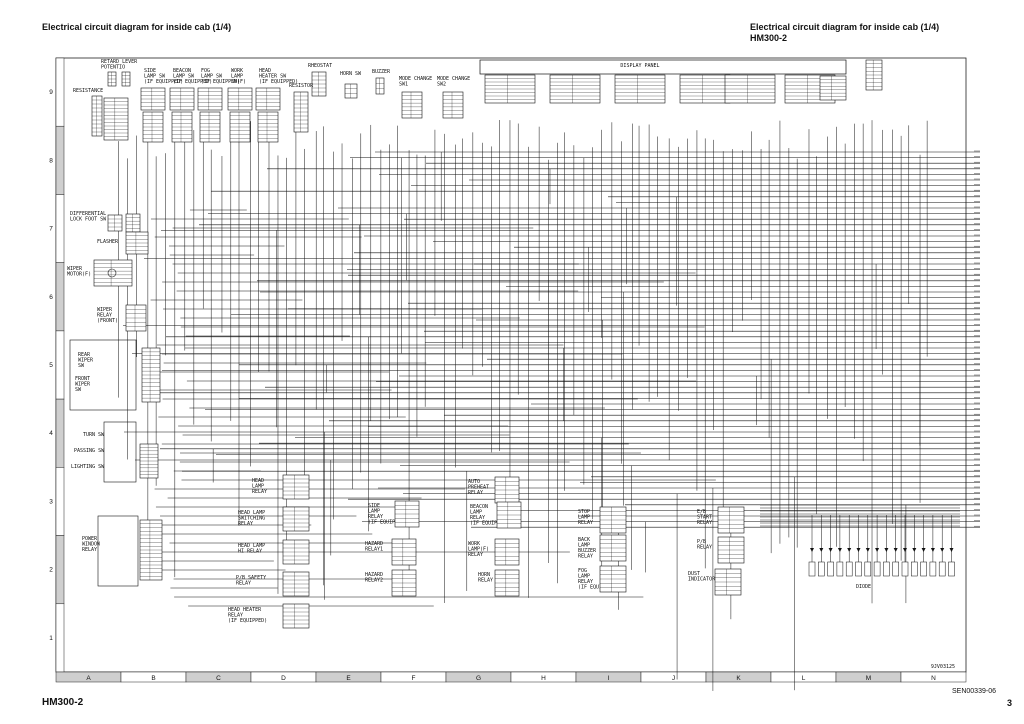 This screenshot has width=1024, height=724. Describe the element at coordinates (933, 677) in the screenshot. I see `grid-col-band` at that location.